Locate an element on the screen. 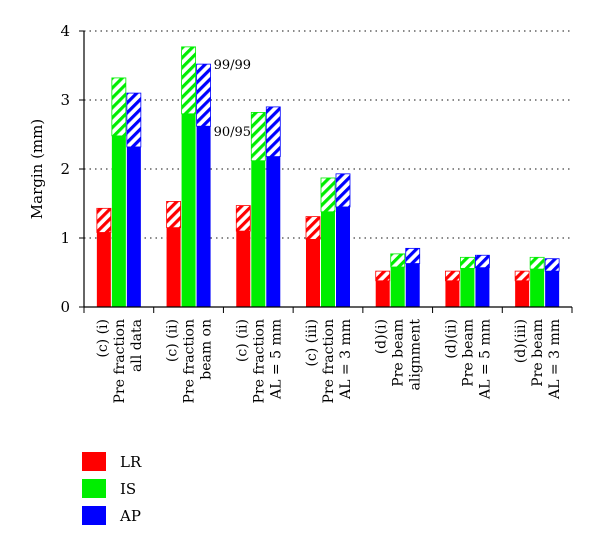 The width and height of the screenshot is (600, 542). x-category-label: (d)(i) Pre beam alignment is located at coordinates (399, 355).